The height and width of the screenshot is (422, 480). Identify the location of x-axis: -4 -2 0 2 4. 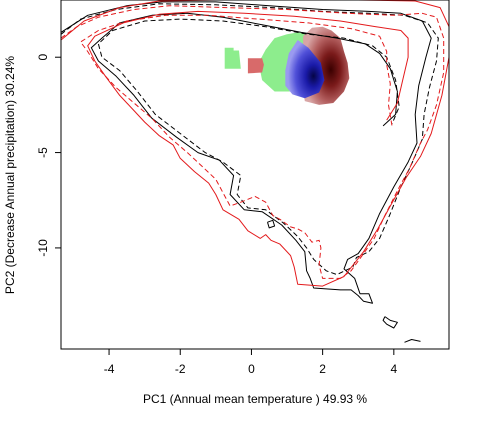
(250, 362).